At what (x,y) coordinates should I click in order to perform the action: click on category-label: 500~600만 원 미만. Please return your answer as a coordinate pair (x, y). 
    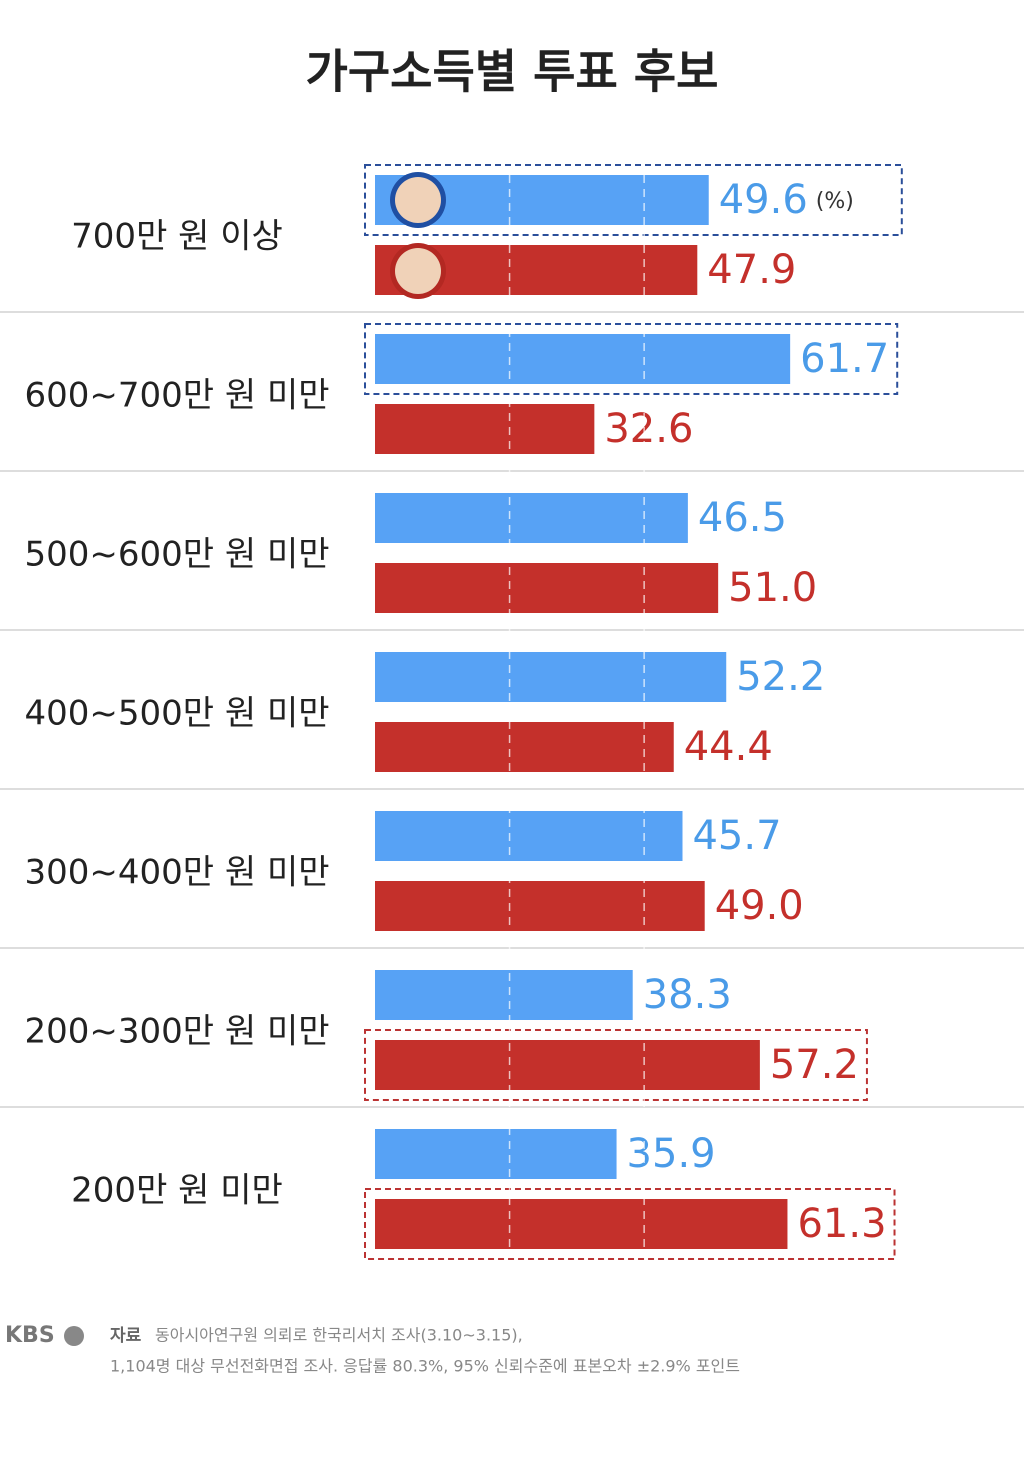
    Looking at the image, I should click on (176, 555).